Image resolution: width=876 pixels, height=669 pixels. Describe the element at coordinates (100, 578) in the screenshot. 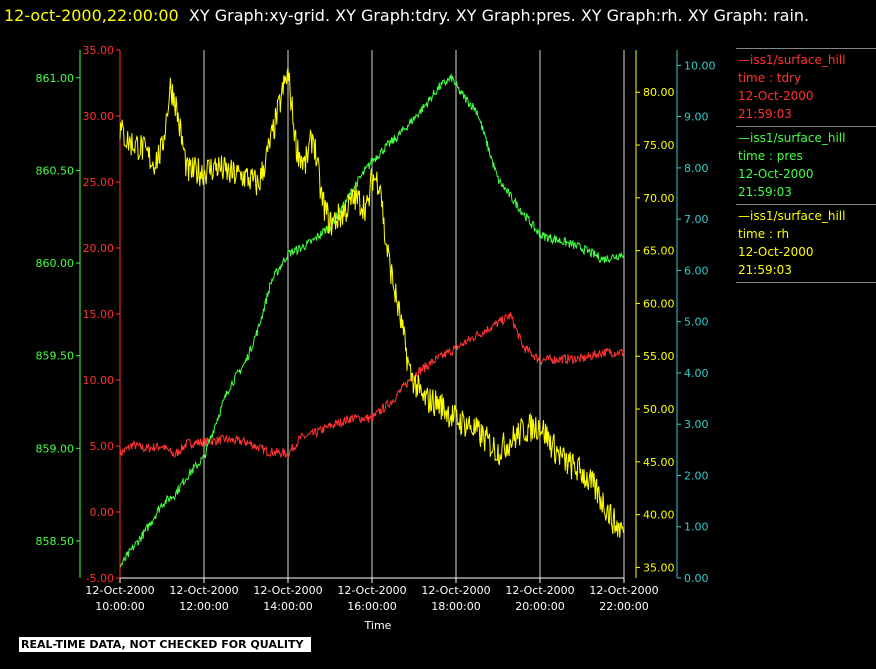

I see `tdry-tick-label: -5.00` at that location.